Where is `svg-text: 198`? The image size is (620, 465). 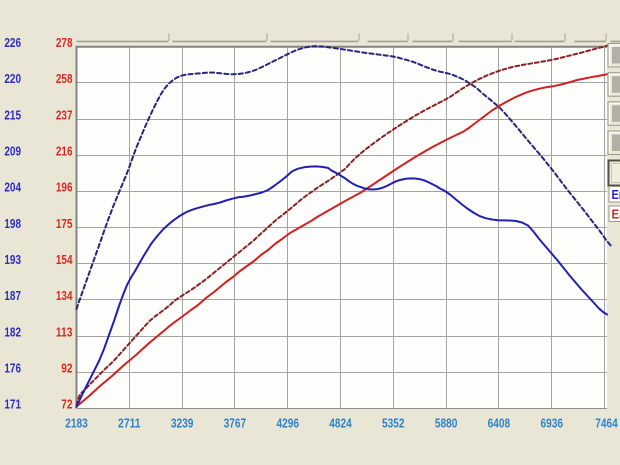 svg-text: 198 is located at coordinates (12, 223).